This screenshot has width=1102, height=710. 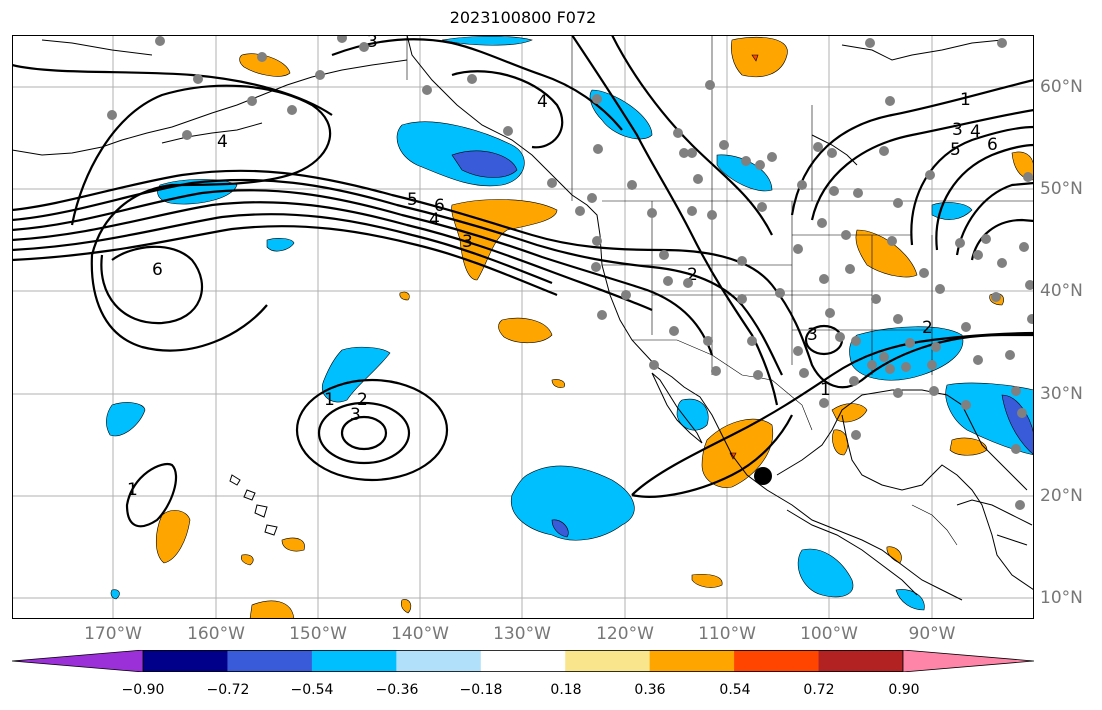 What do you see at coordinates (216, 634) in the screenshot?
I see `lon-label: 160°W` at bounding box center [216, 634].